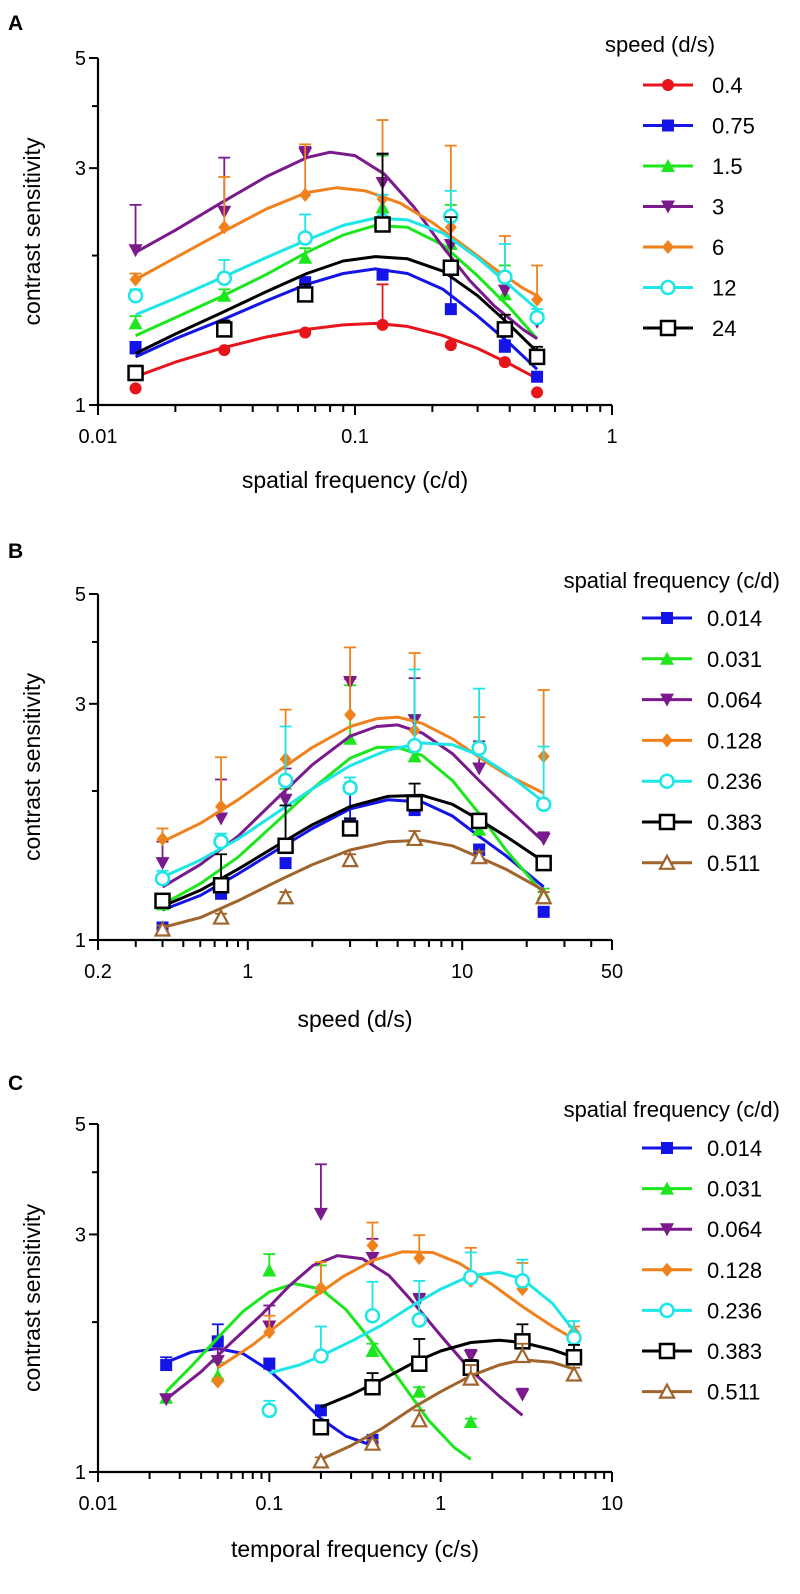 The width and height of the screenshot is (800, 1594). Describe the element at coordinates (32, 231) in the screenshot. I see `y-axis-title: contrast sensitivity` at that location.